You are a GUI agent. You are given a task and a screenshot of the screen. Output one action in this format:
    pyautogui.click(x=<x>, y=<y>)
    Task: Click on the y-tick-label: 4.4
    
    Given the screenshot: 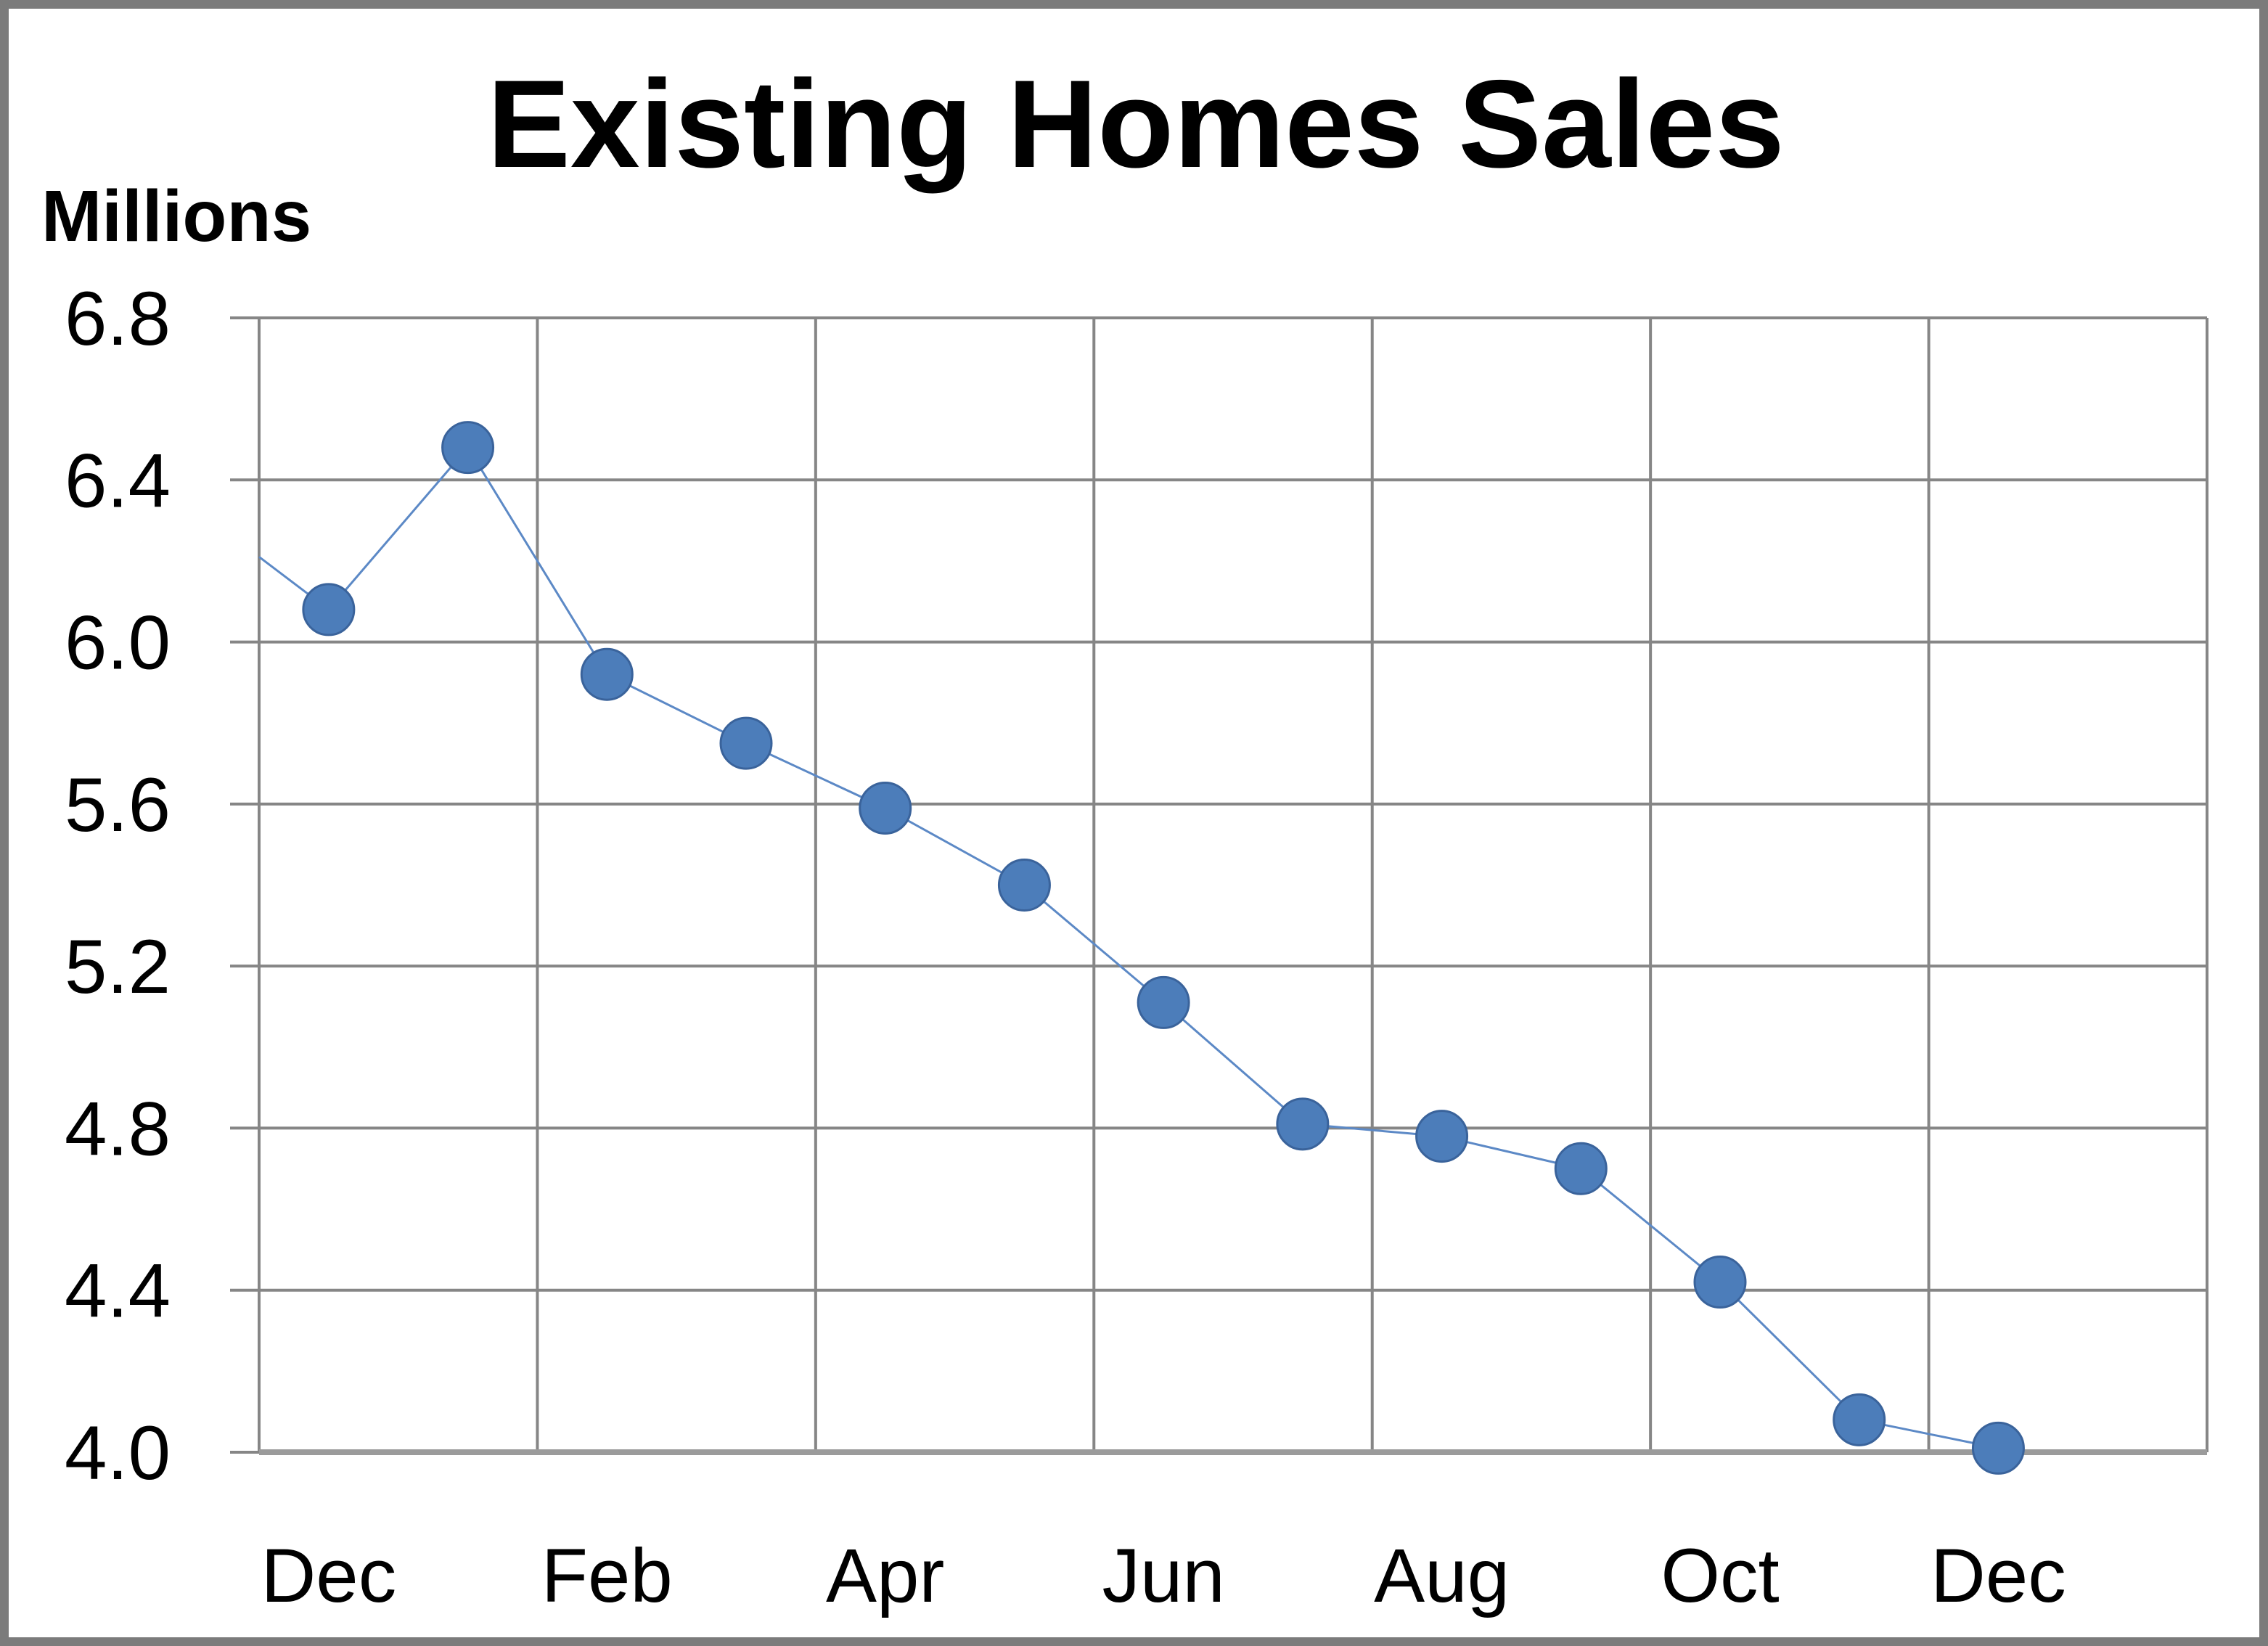 What is the action you would take?
    pyautogui.click(x=118, y=1291)
    